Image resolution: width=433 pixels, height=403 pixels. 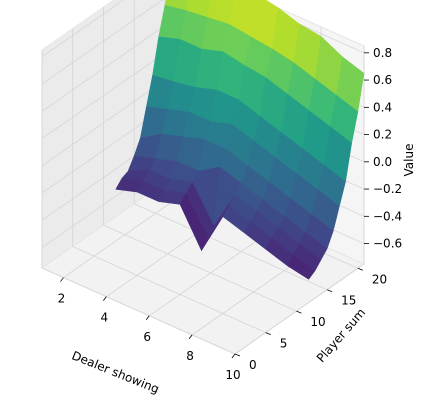 What do you see at coordinates (409, 160) in the screenshot?
I see `z-axis-label: Value` at bounding box center [409, 160].